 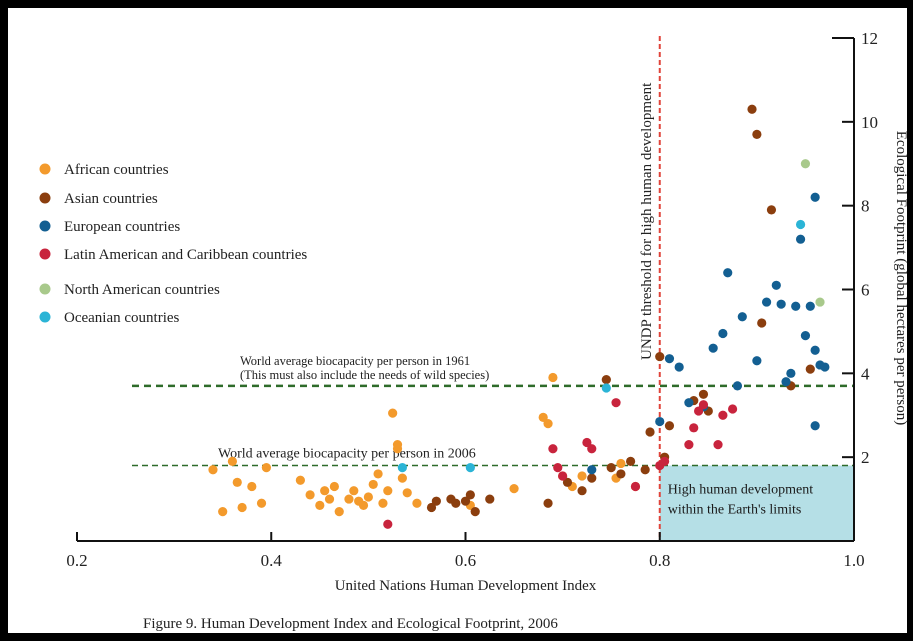 What do you see at coordinates (735, 510) in the screenshot?
I see `sustainable-zone-label-line2: within the Earth's limits` at bounding box center [735, 510].